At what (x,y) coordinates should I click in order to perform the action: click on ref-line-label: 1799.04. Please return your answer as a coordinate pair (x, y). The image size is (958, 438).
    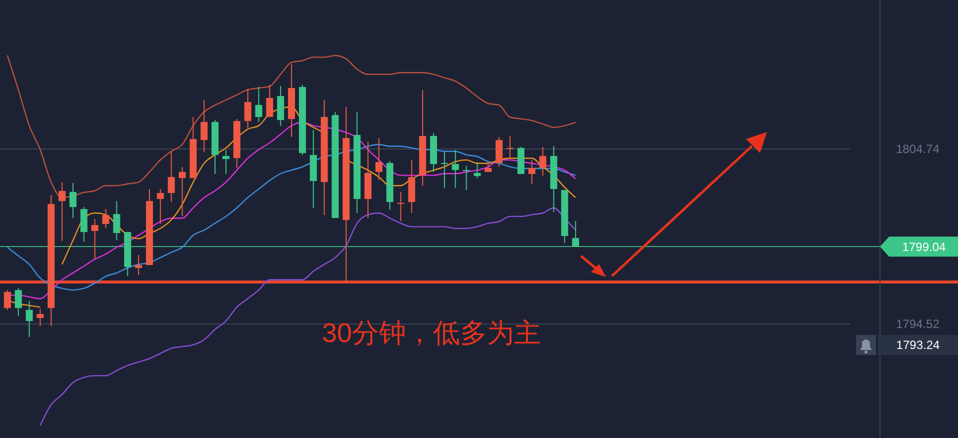
    Looking at the image, I should click on (924, 247).